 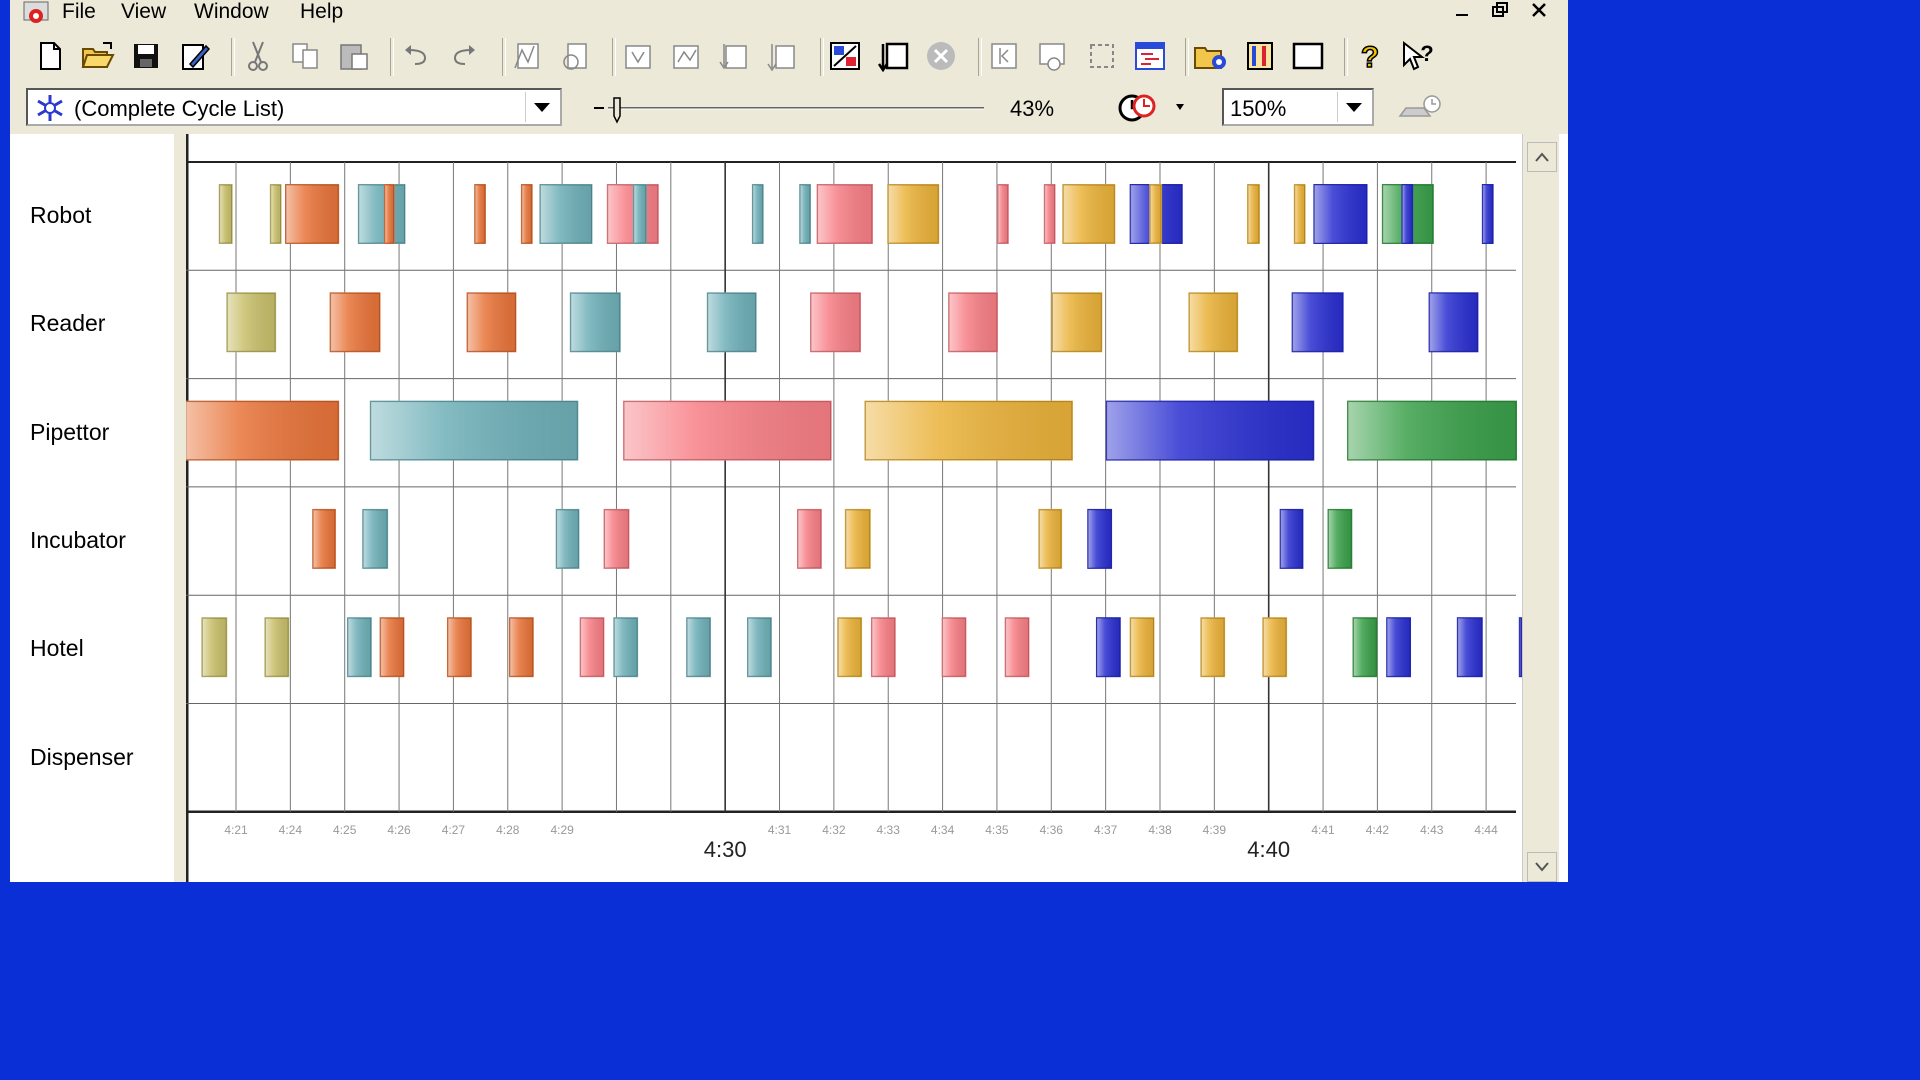 What do you see at coordinates (98, 56) in the screenshot?
I see `open-button` at bounding box center [98, 56].